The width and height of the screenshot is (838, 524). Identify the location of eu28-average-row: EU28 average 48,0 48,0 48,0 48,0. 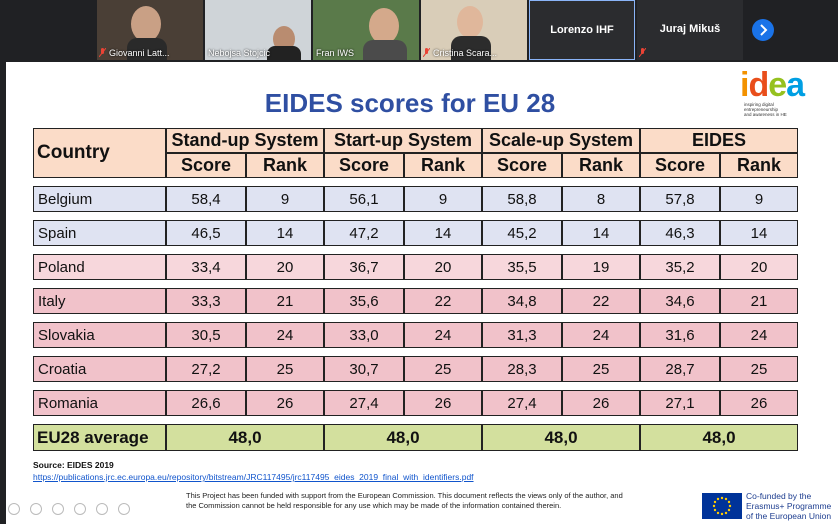
(415, 437).